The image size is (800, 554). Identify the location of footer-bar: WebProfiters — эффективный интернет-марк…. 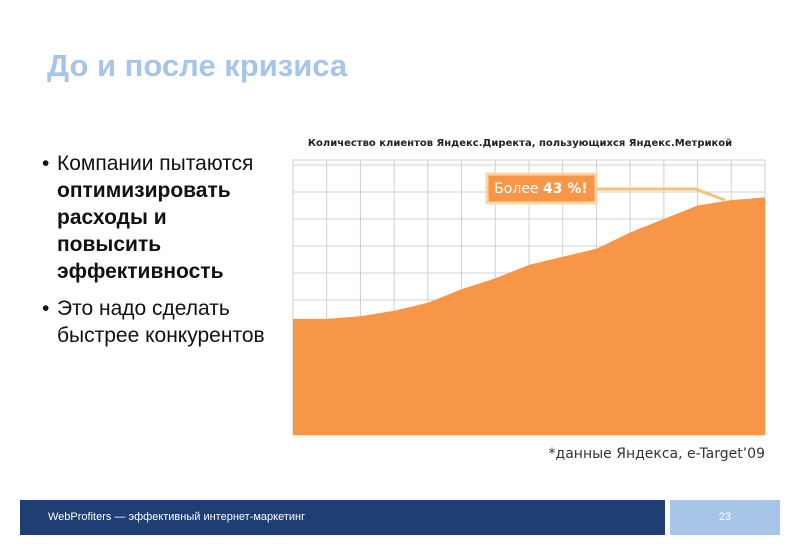
(342, 517).